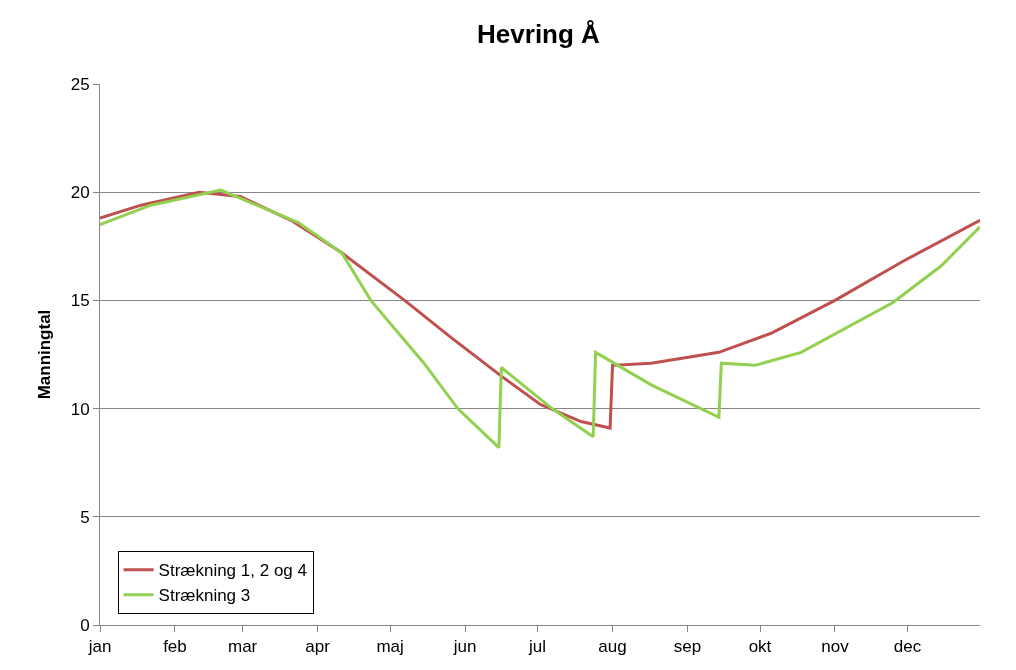 This screenshot has width=1016, height=670. I want to click on x-tick-label: jun, so click(464, 647).